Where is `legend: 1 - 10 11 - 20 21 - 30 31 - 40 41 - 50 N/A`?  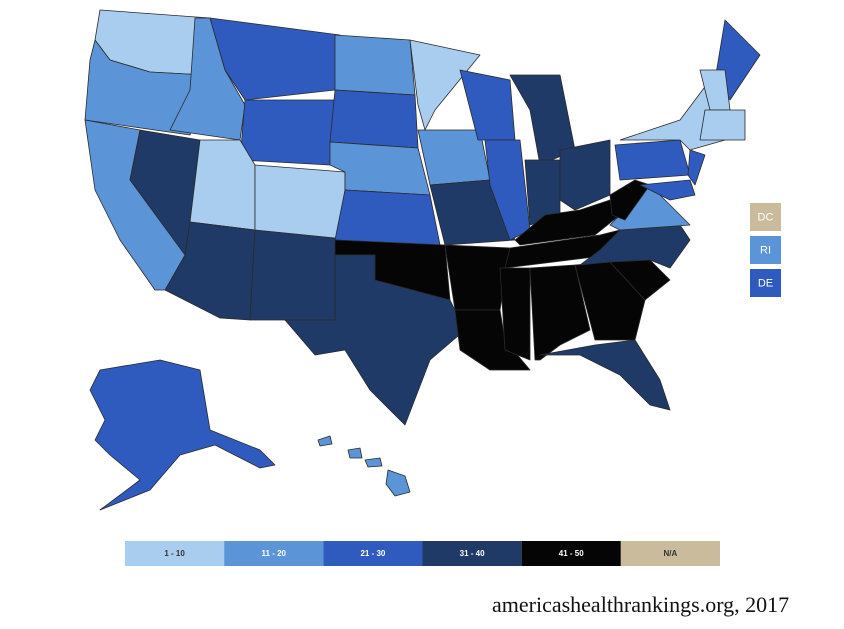 legend: 1 - 10 11 - 20 21 - 30 31 - 40 41 - 50 N/A is located at coordinates (422, 553).